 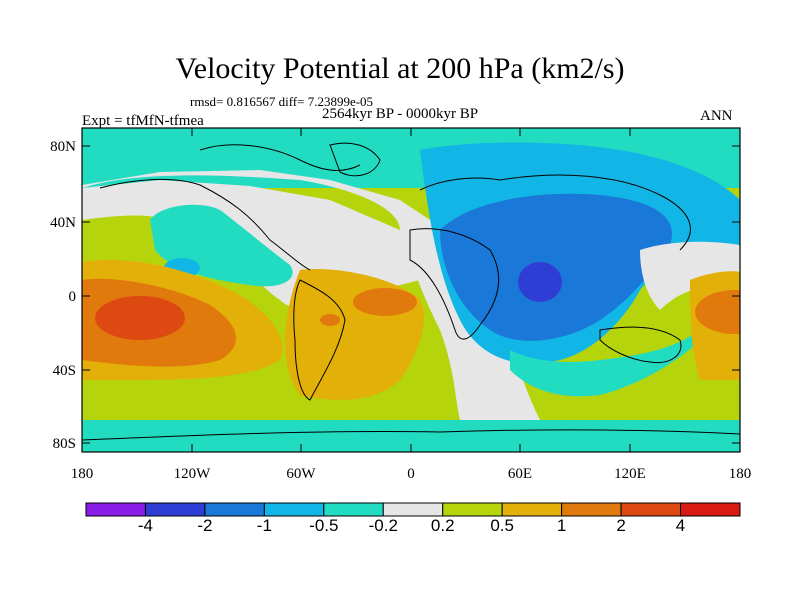 What do you see at coordinates (140, 318) in the screenshot?
I see `field-pacific-red` at bounding box center [140, 318].